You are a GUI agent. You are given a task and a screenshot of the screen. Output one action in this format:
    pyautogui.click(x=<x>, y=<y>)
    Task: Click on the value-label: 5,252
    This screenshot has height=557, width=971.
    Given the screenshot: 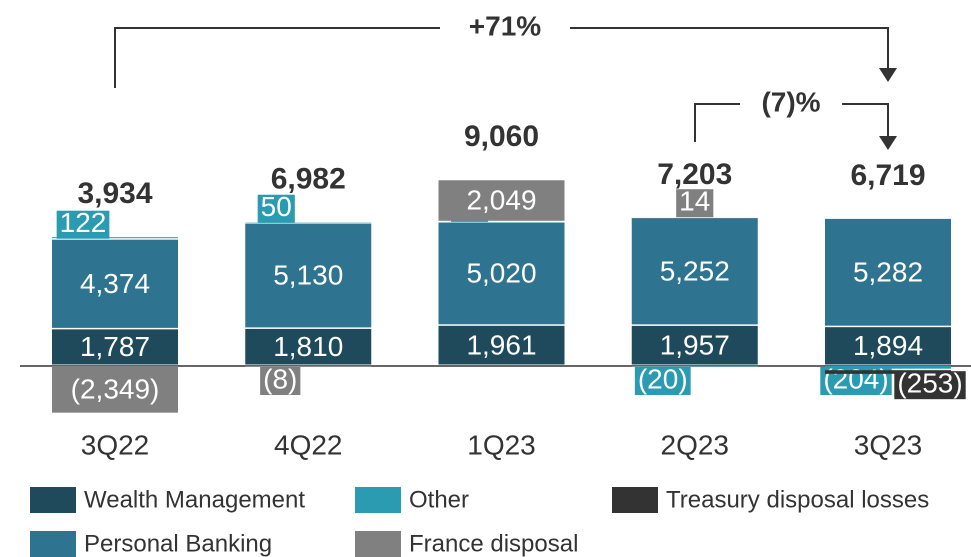 What is the action you would take?
    pyautogui.click(x=695, y=270)
    